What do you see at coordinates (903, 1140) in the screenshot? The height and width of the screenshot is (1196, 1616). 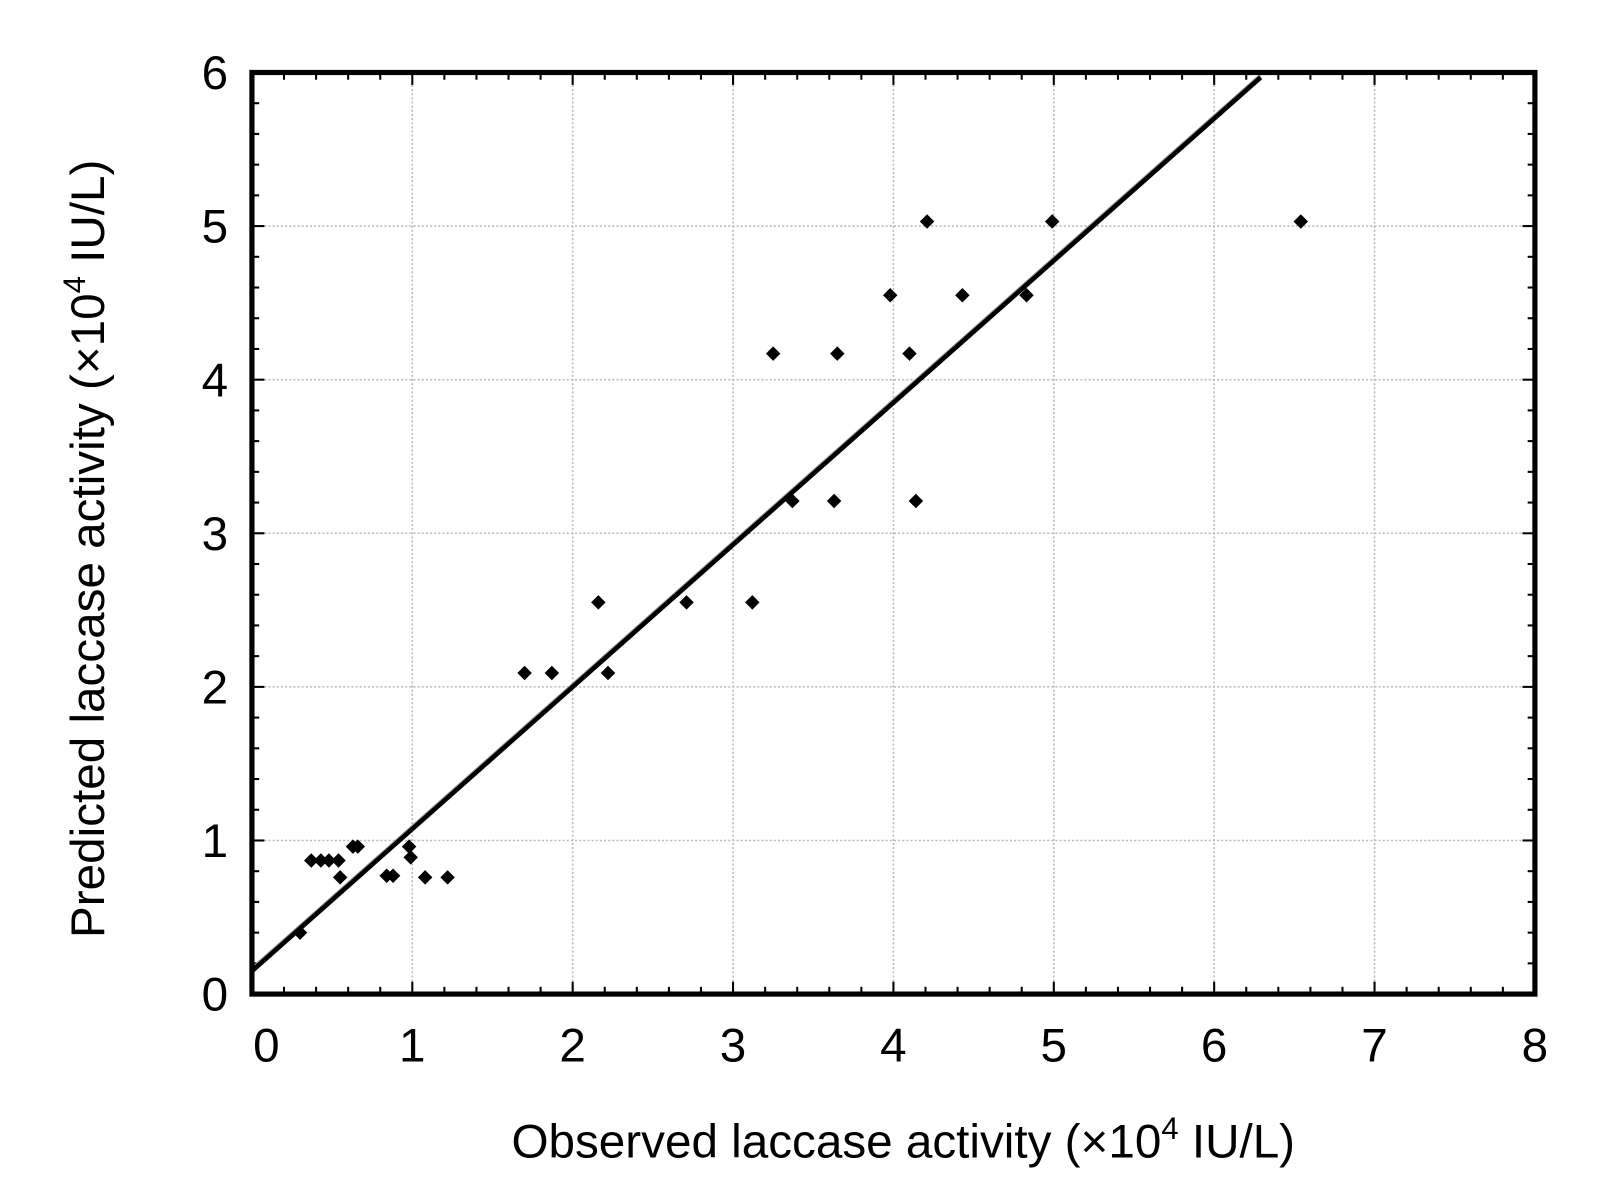 I see `x-axis-label: Observed laccase activity (×104 IU/L)` at bounding box center [903, 1140].